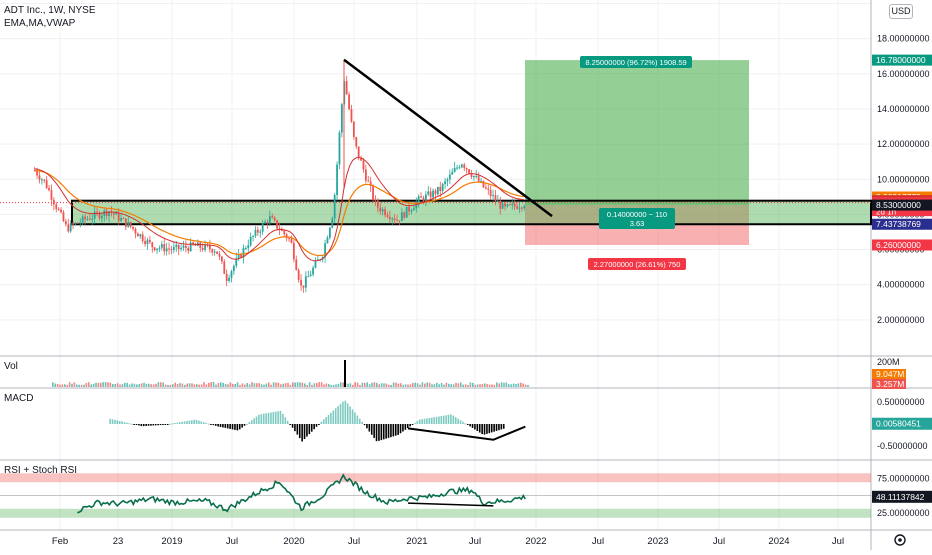 This screenshot has width=932, height=555. I want to click on settings-icon, so click(900, 540).